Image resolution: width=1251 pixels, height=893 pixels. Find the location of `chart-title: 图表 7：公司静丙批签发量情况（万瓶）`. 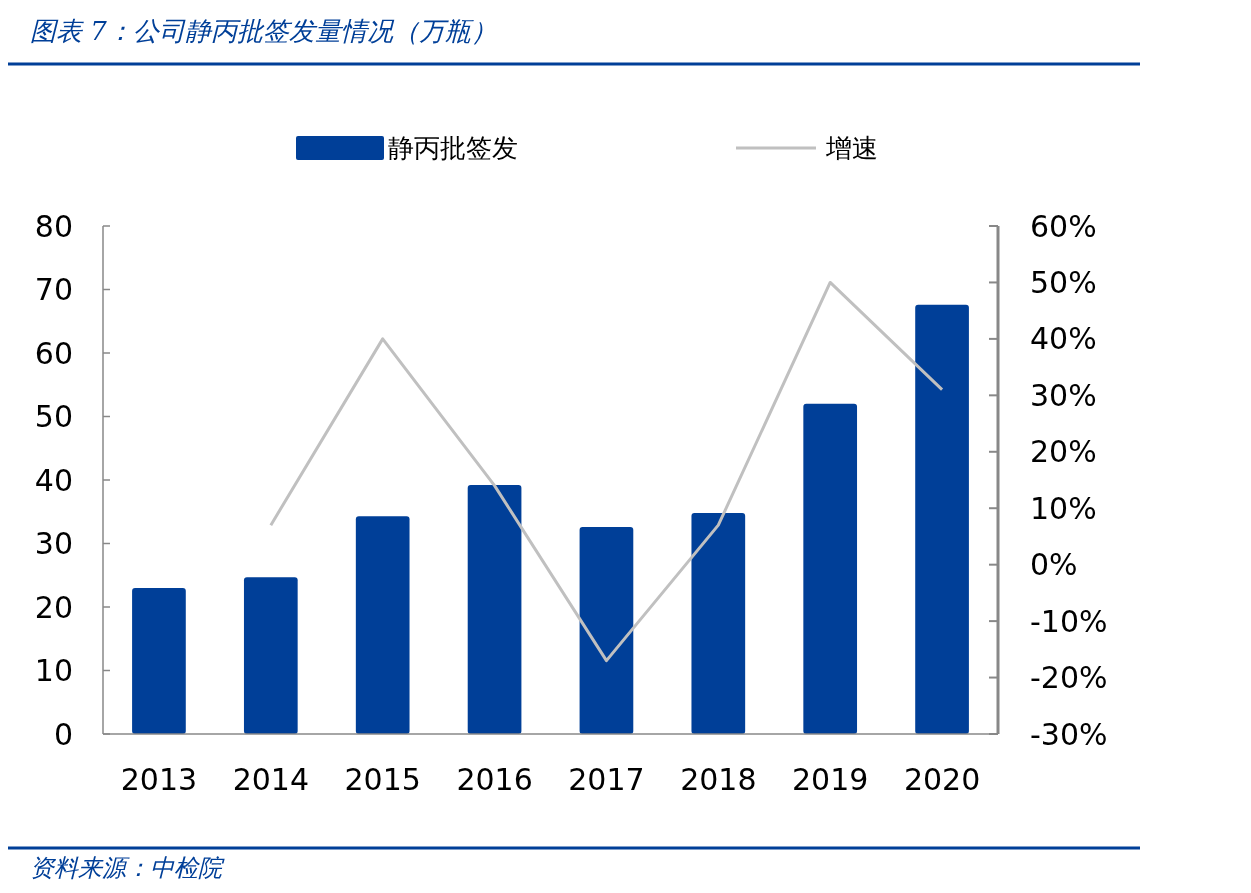

chart-title: 图表 7：公司静丙批签发量情况（万瓶） is located at coordinates (263, 31).